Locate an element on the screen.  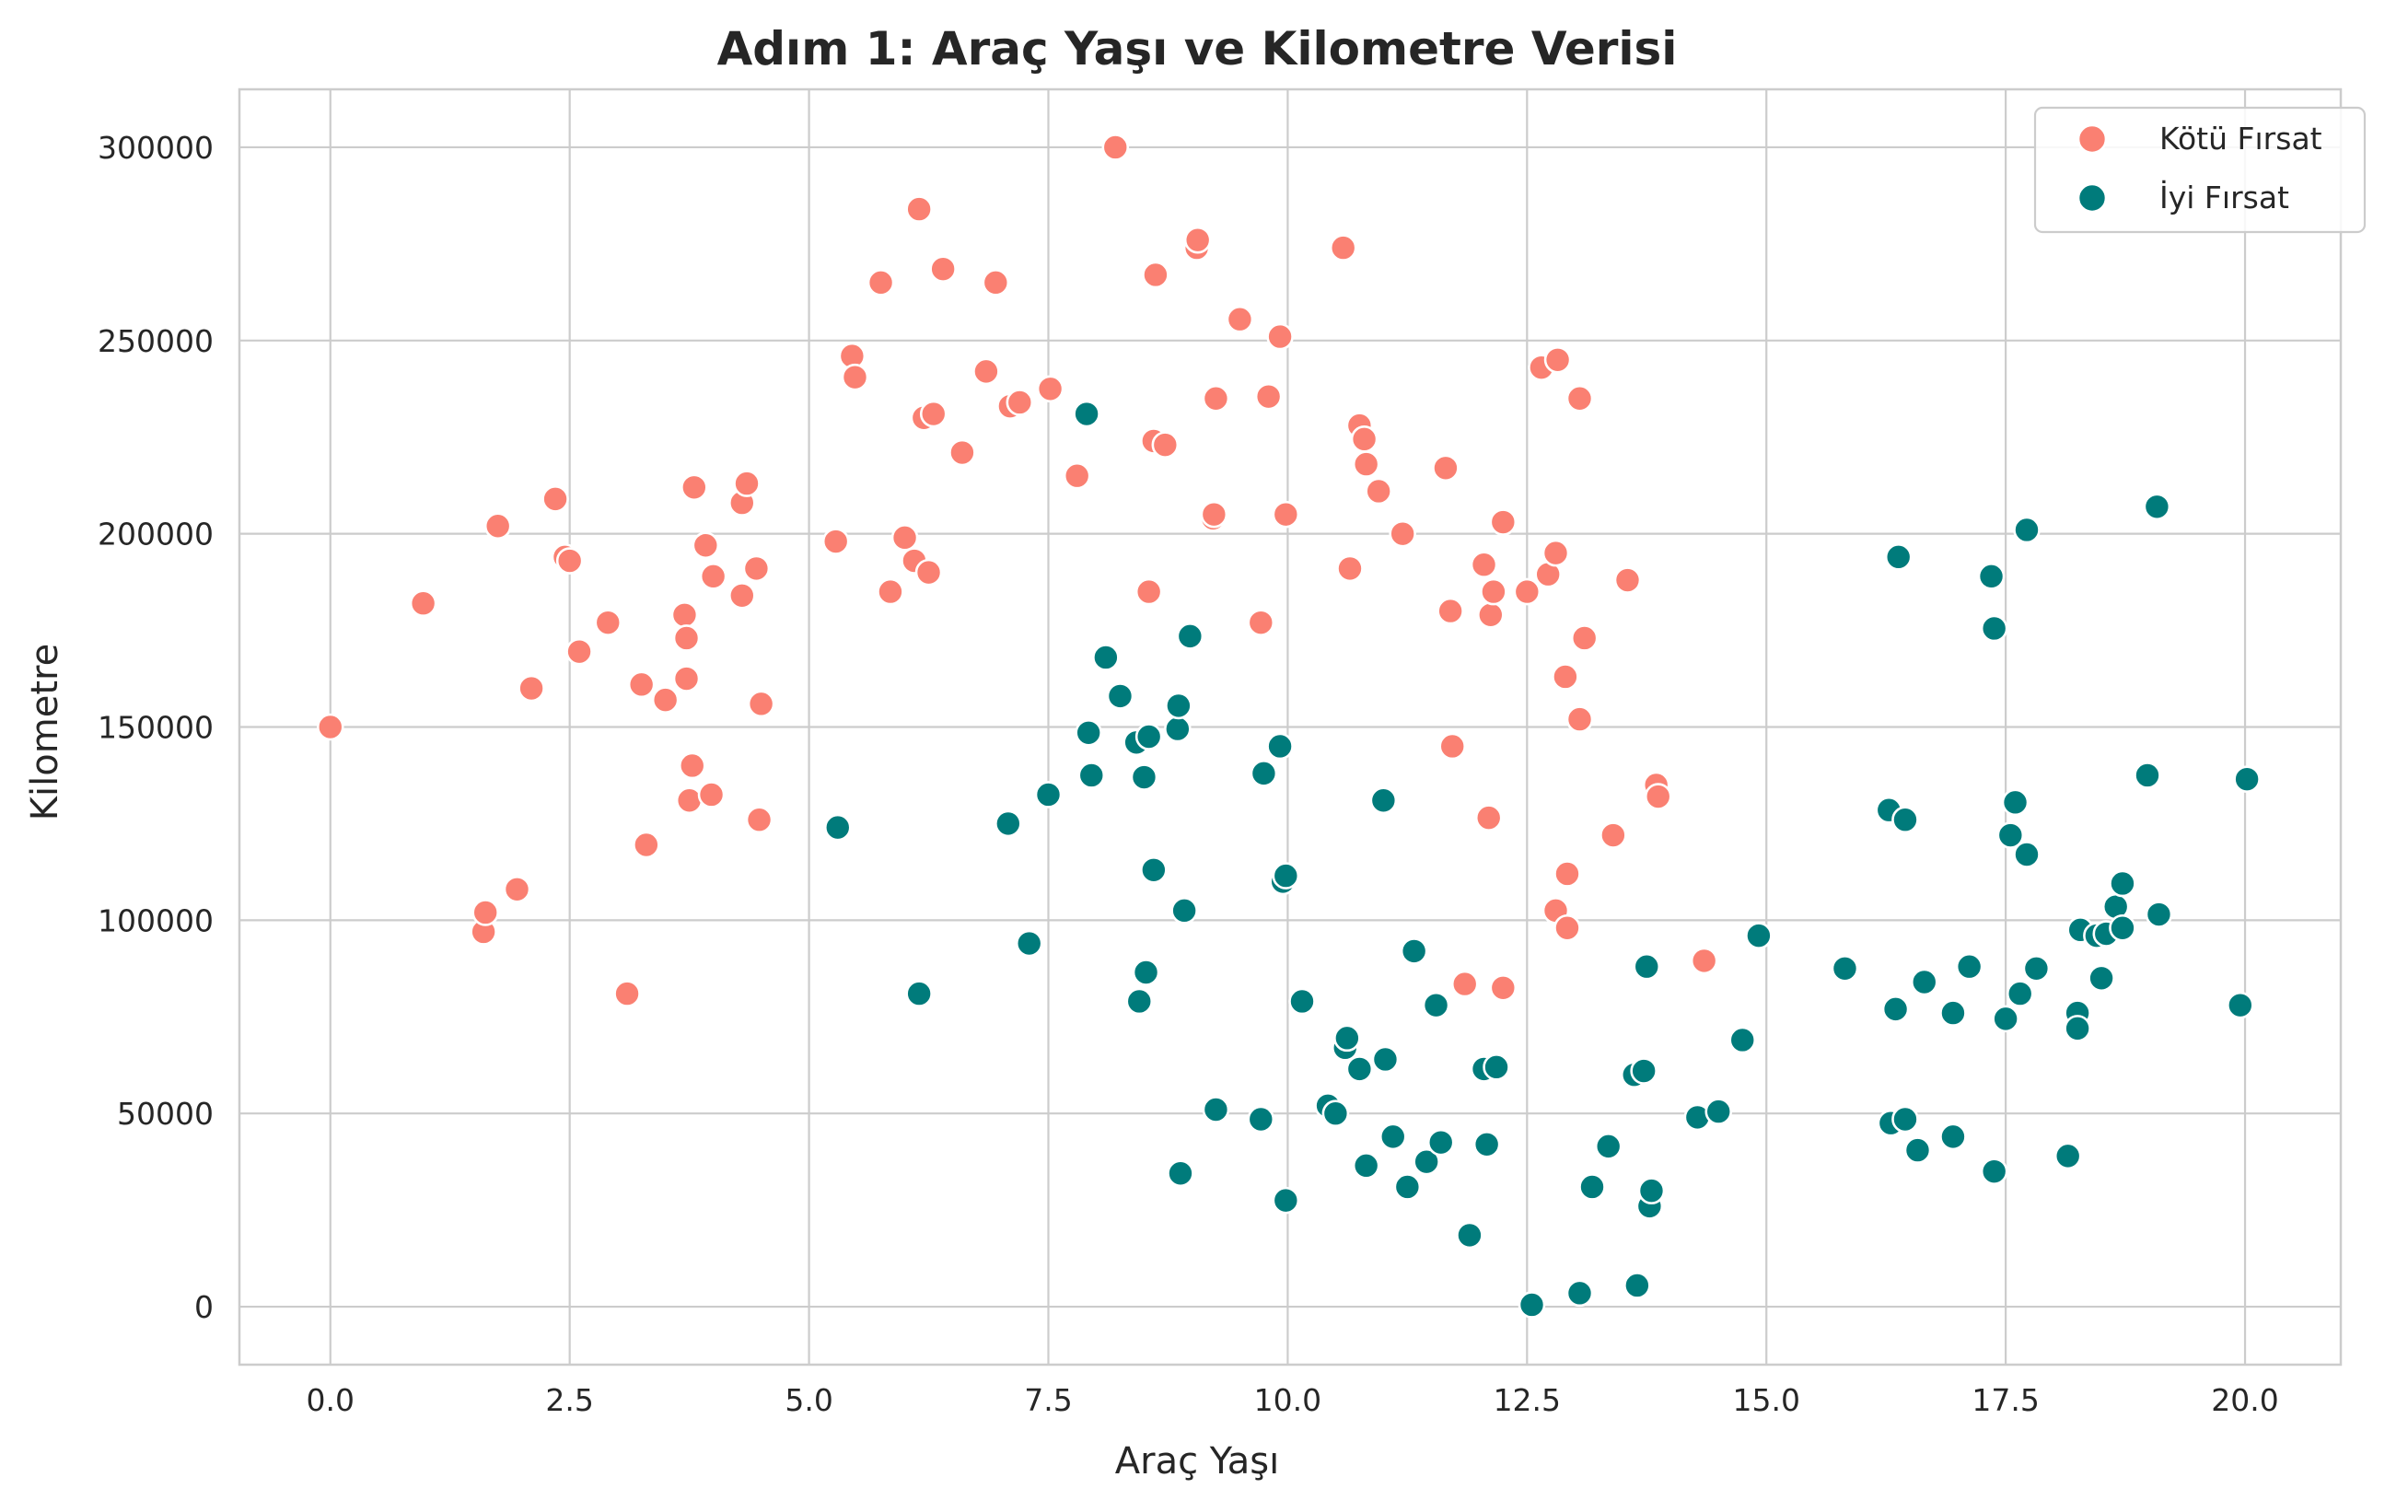
x-tick-label: 7.5 is located at coordinates (1048, 1400).